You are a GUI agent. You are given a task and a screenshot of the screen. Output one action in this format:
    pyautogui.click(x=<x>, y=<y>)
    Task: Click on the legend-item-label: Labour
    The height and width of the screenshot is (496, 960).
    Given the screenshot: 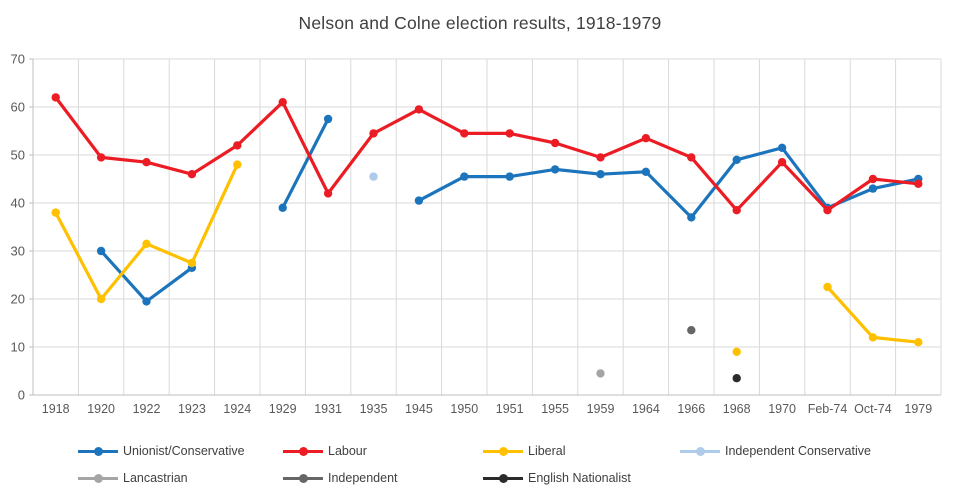 What is the action you would take?
    pyautogui.click(x=347, y=451)
    